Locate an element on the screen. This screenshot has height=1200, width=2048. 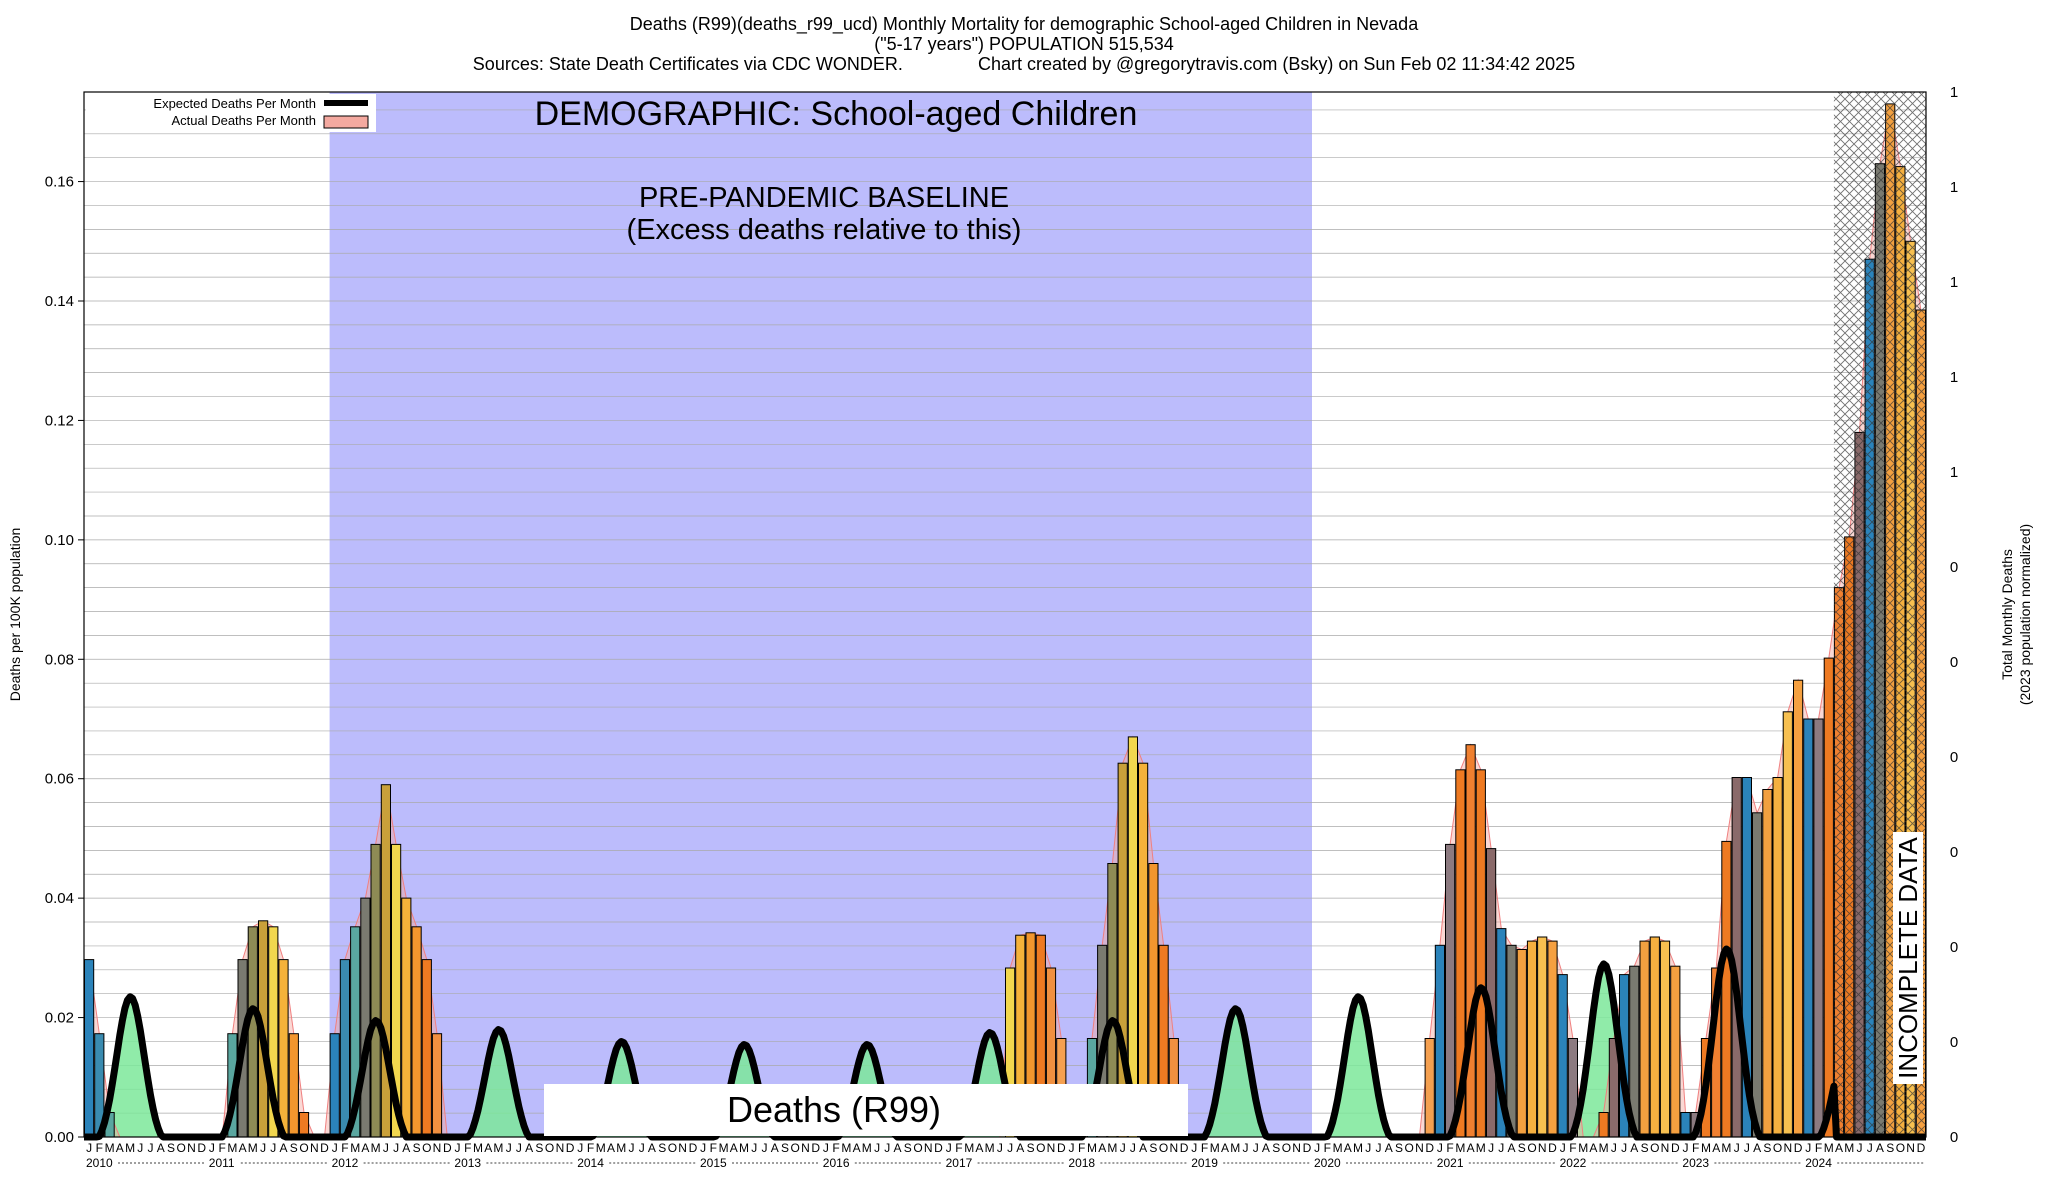
legend-label-expected: Expected Deaths Per Month is located at coordinates (234, 103).